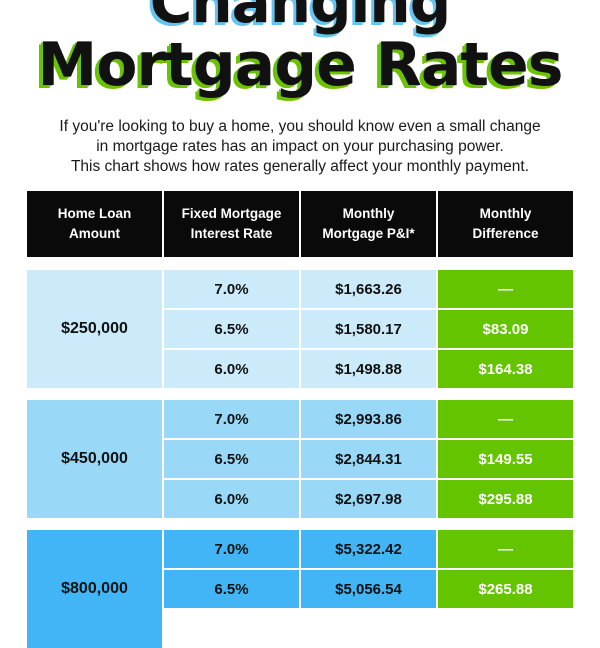 Image resolution: width=600 pixels, height=648 pixels. Describe the element at coordinates (94, 589) in the screenshot. I see `loan-amount-cell: $800,000` at that location.